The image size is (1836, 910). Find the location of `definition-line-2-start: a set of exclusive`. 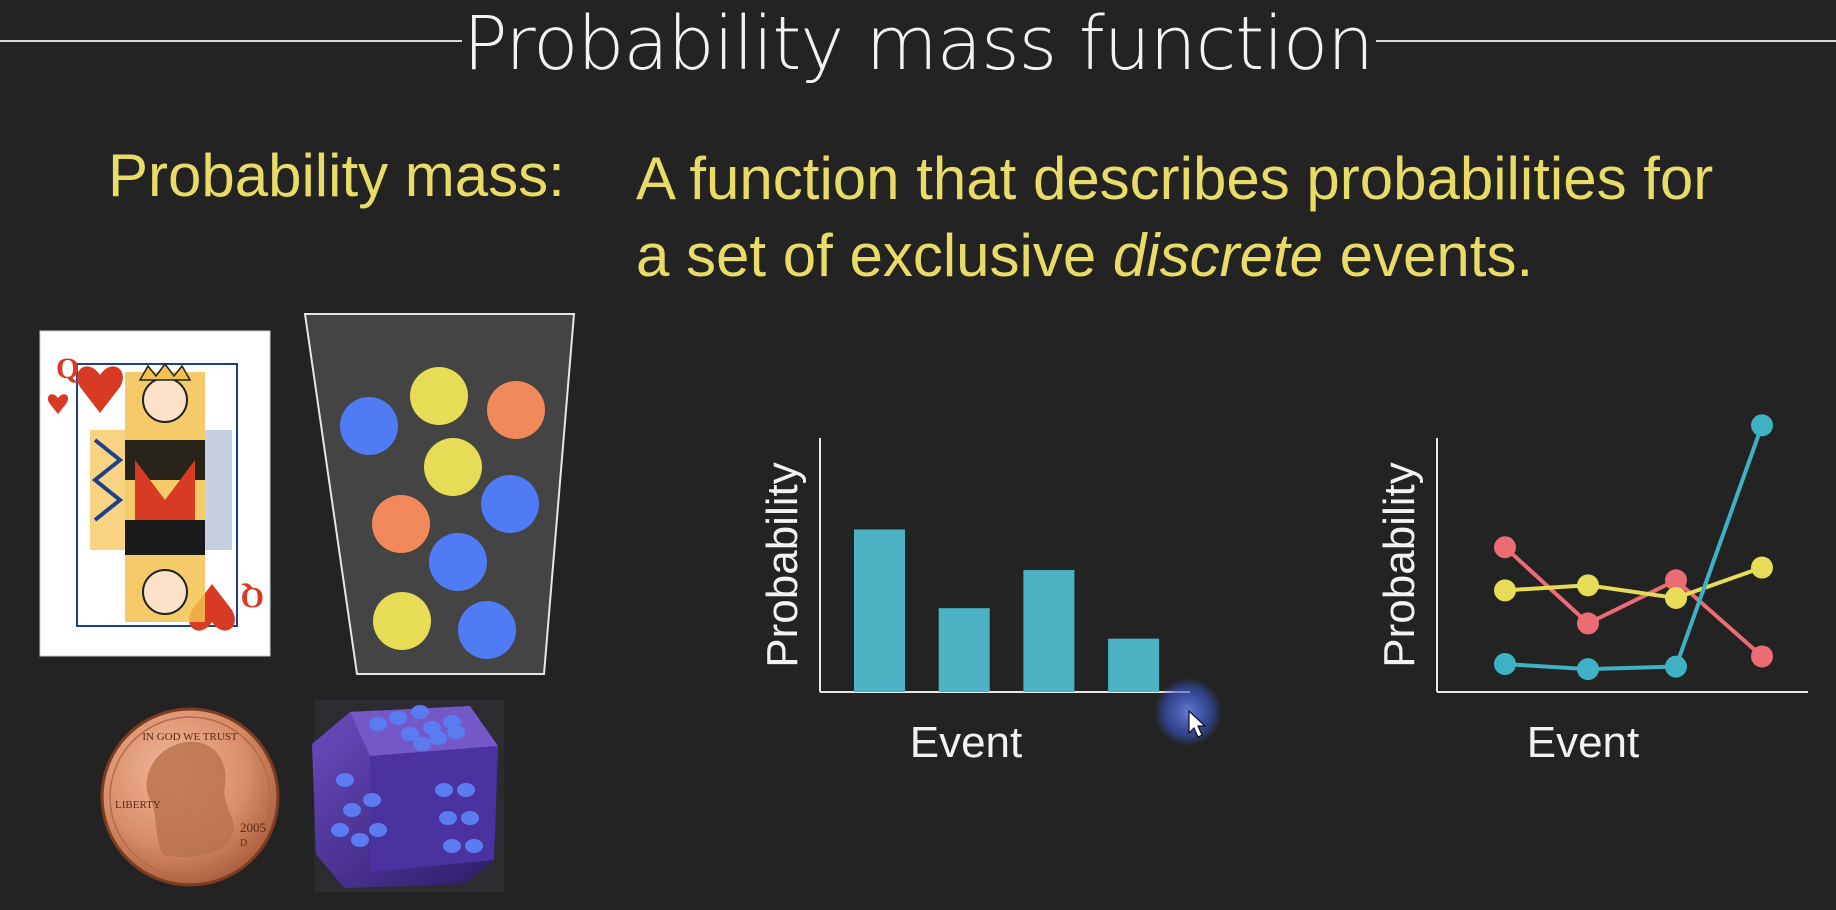

definition-line-2-start: a set of exclusive is located at coordinates (874, 255).